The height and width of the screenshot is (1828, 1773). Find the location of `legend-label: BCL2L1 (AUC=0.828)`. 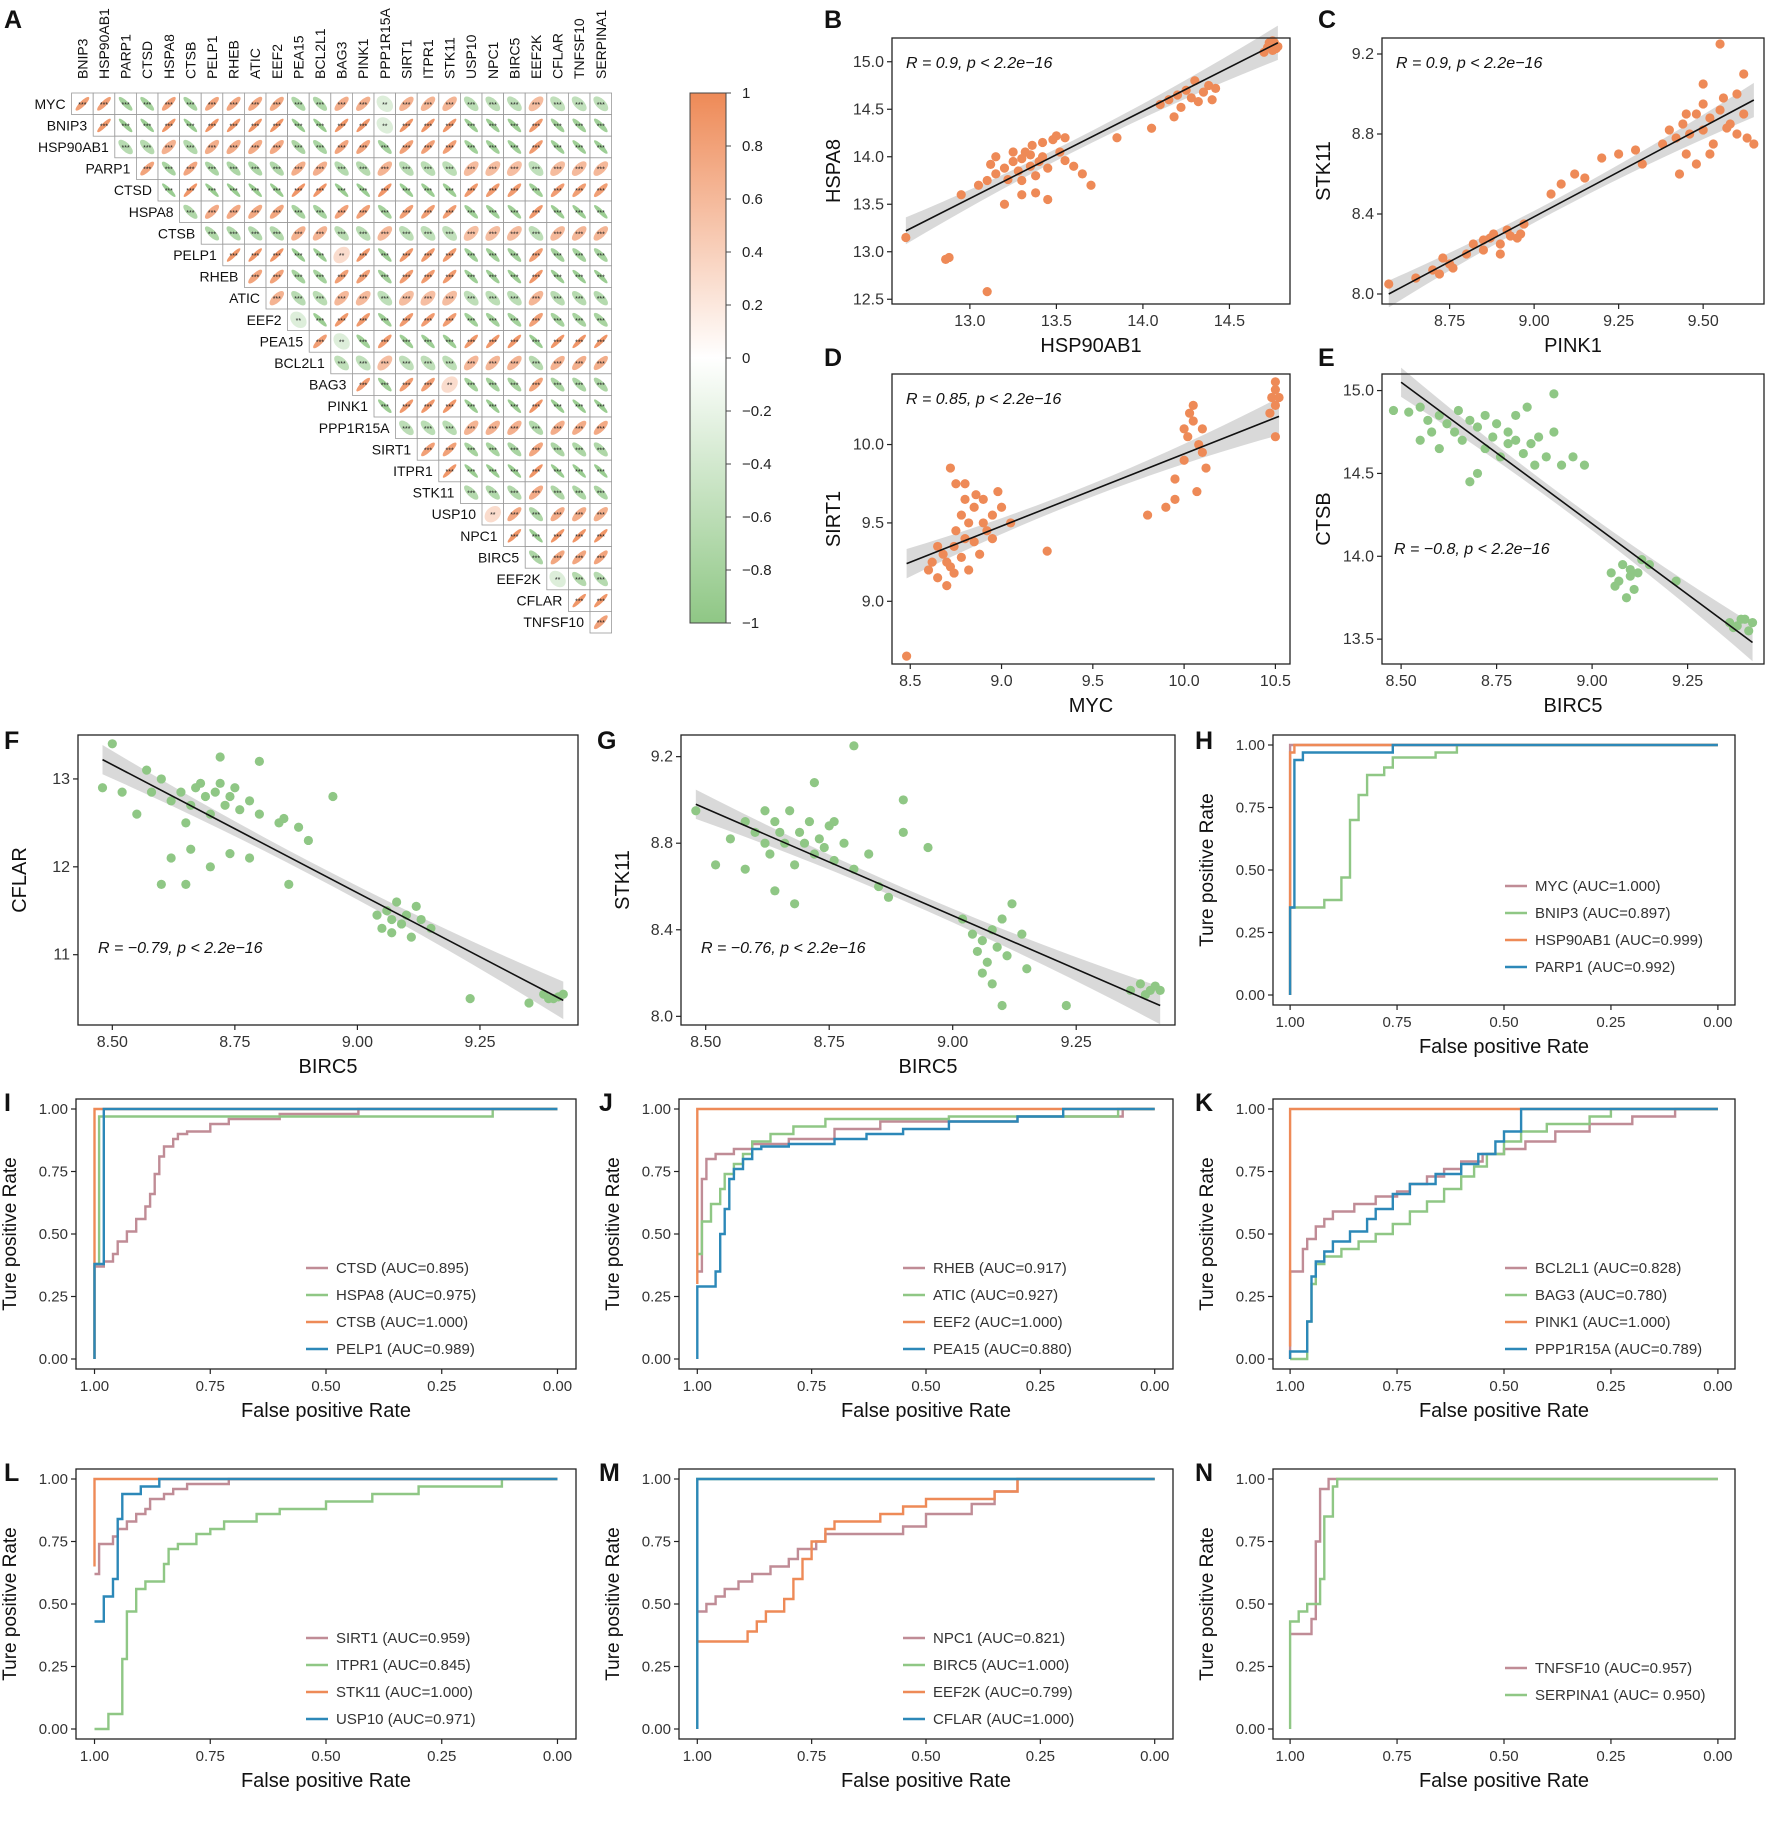

legend-label: BCL2L1 (AUC=0.828) is located at coordinates (1608, 1268).